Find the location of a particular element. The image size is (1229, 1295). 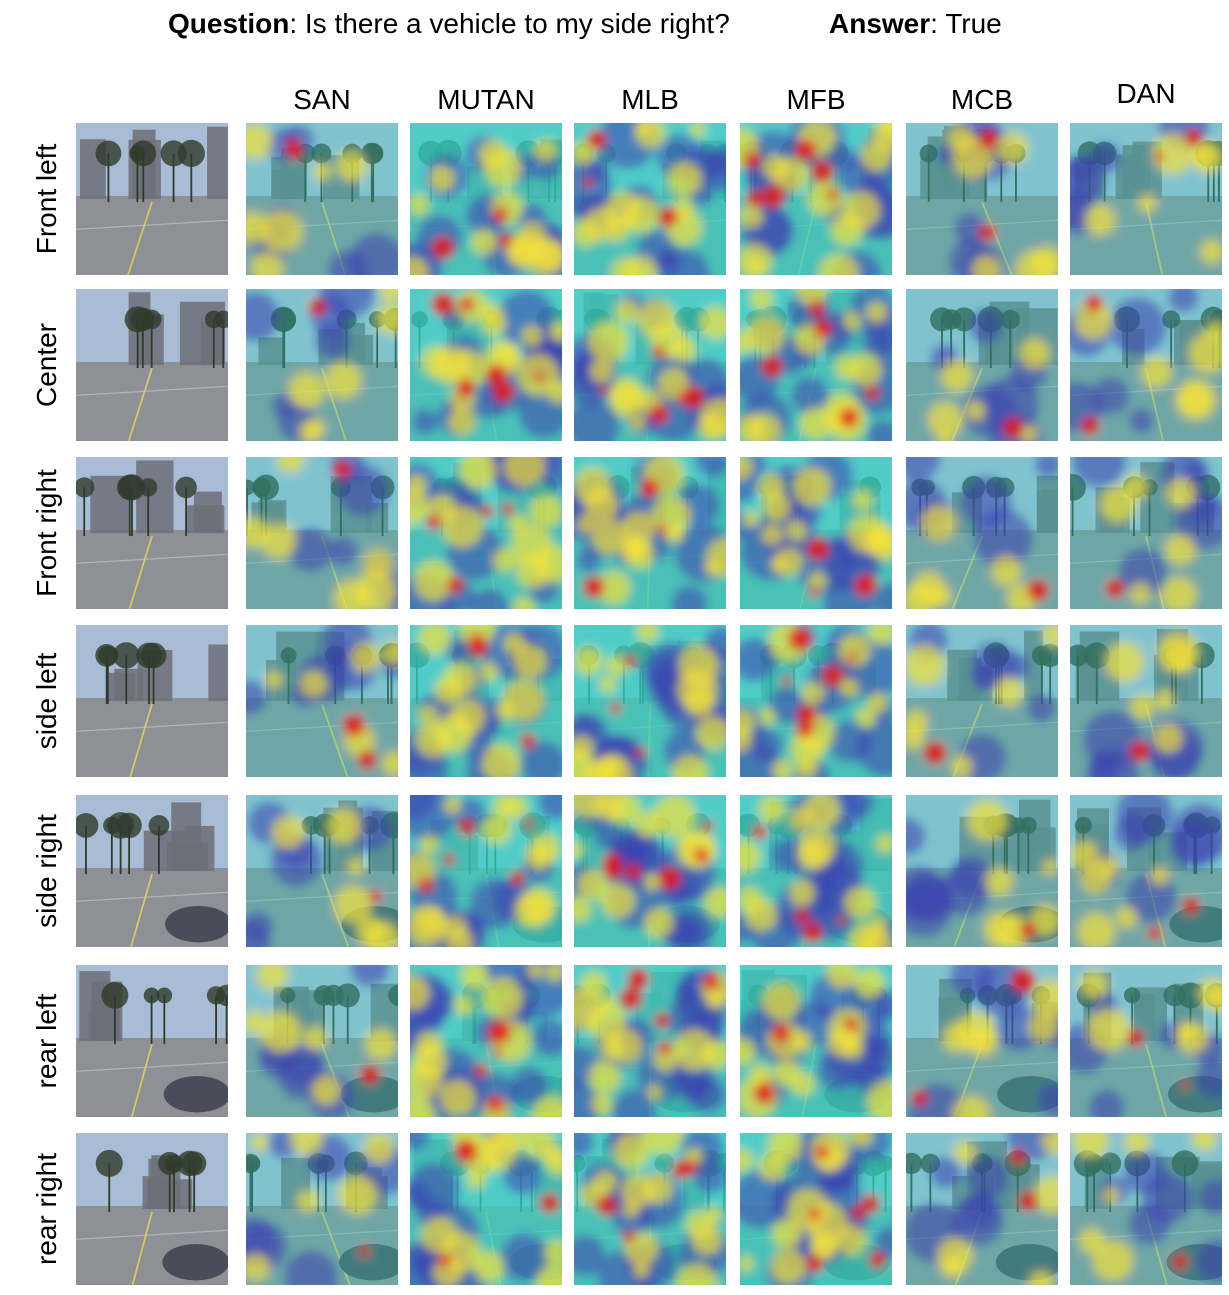

column-label-dan: DAN is located at coordinates (1146, 93).